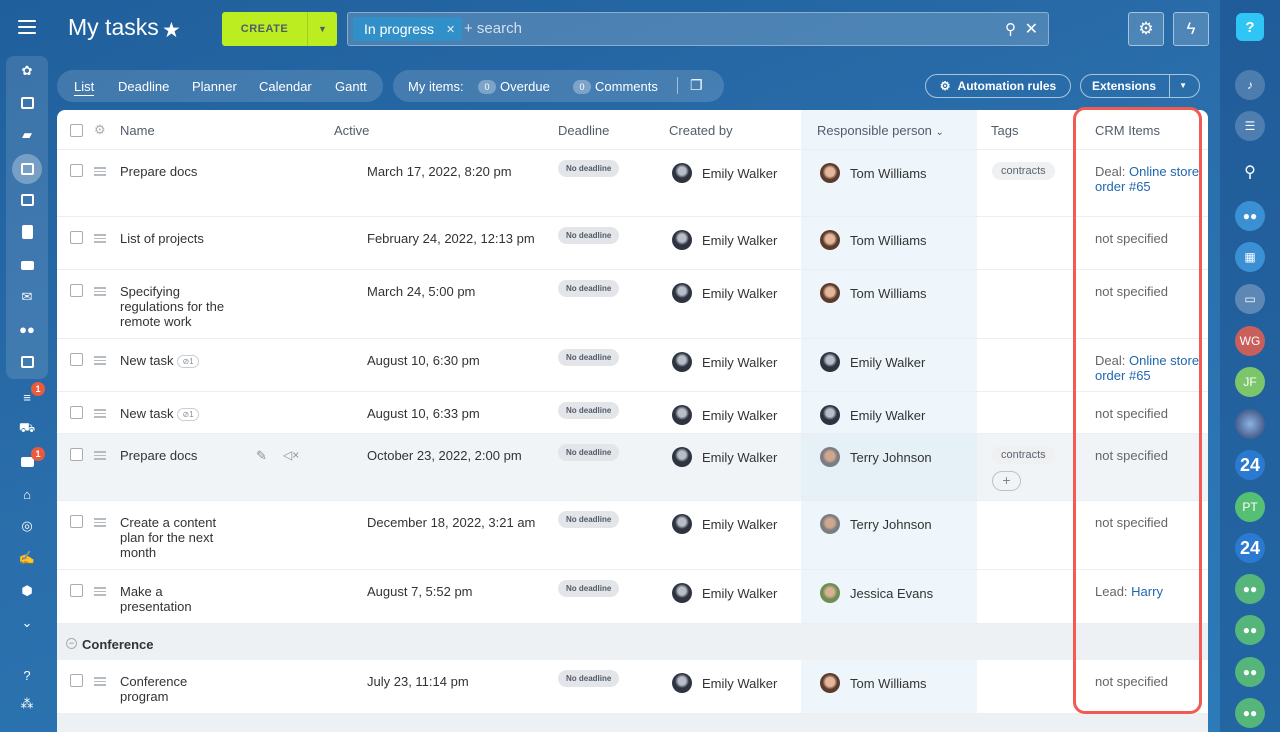 This screenshot has height=732, width=1280. Describe the element at coordinates (168, 537) in the screenshot. I see `task-name: Create a content plan for the next month` at that location.